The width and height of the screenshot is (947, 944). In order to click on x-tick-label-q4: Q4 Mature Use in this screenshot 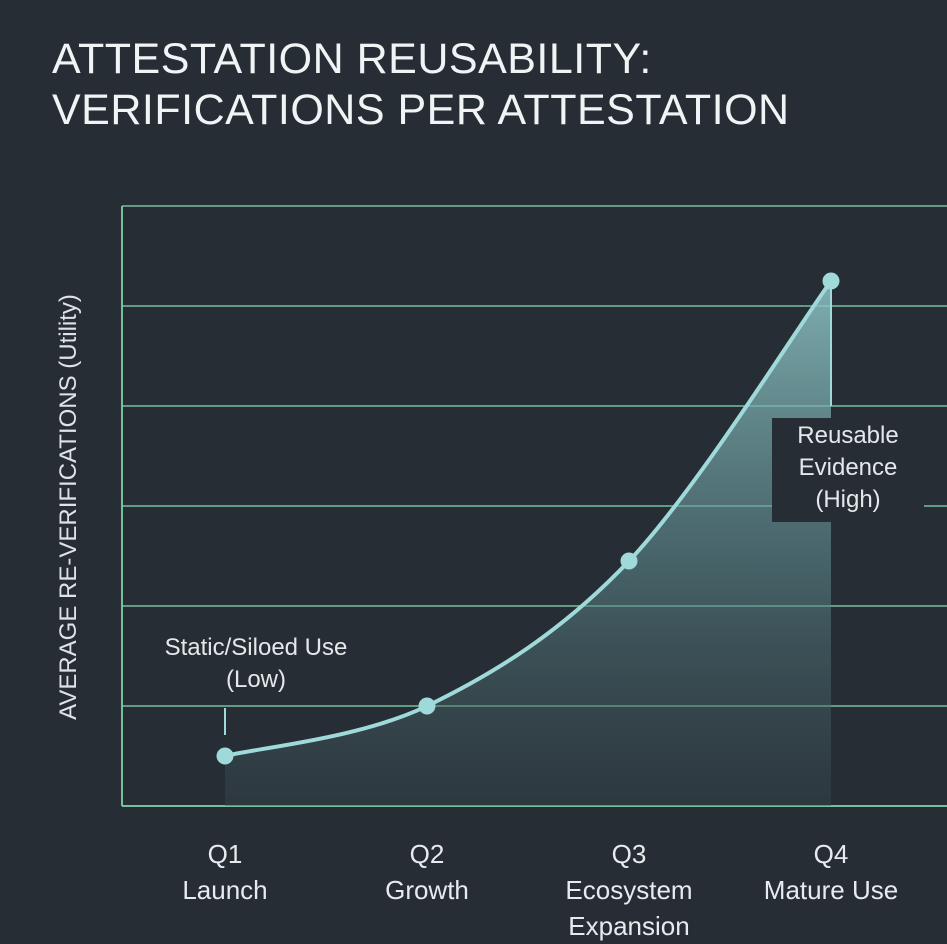, I will do `click(831, 872)`.